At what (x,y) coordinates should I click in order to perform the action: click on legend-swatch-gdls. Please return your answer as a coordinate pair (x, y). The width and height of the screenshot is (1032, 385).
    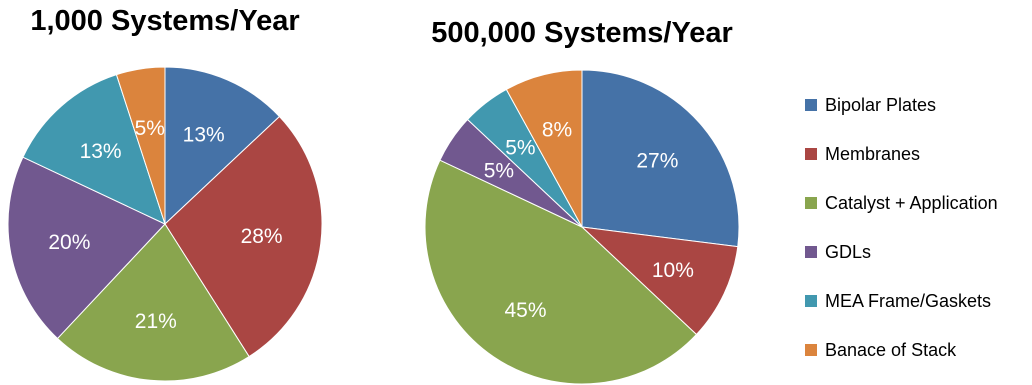
    Looking at the image, I should click on (811, 252).